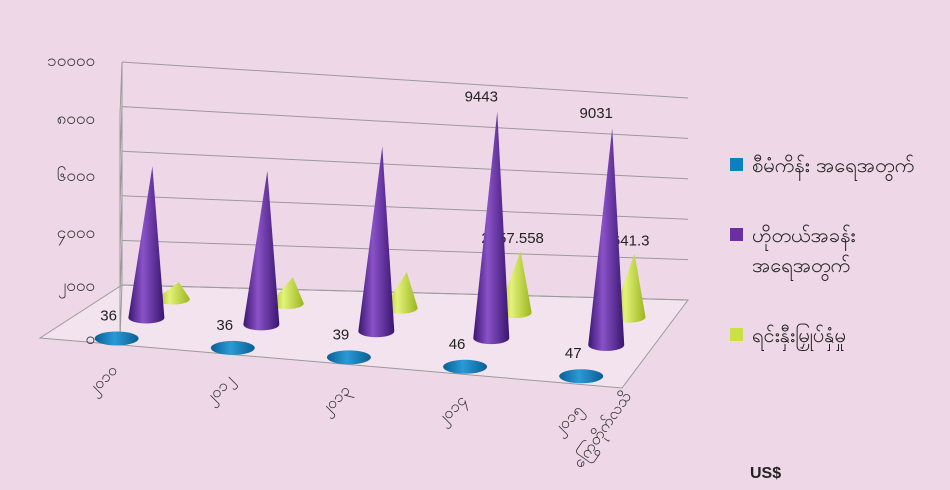 The width and height of the screenshot is (950, 490). Describe the element at coordinates (90, 339) in the screenshot. I see `y-tick-label: ၀` at that location.